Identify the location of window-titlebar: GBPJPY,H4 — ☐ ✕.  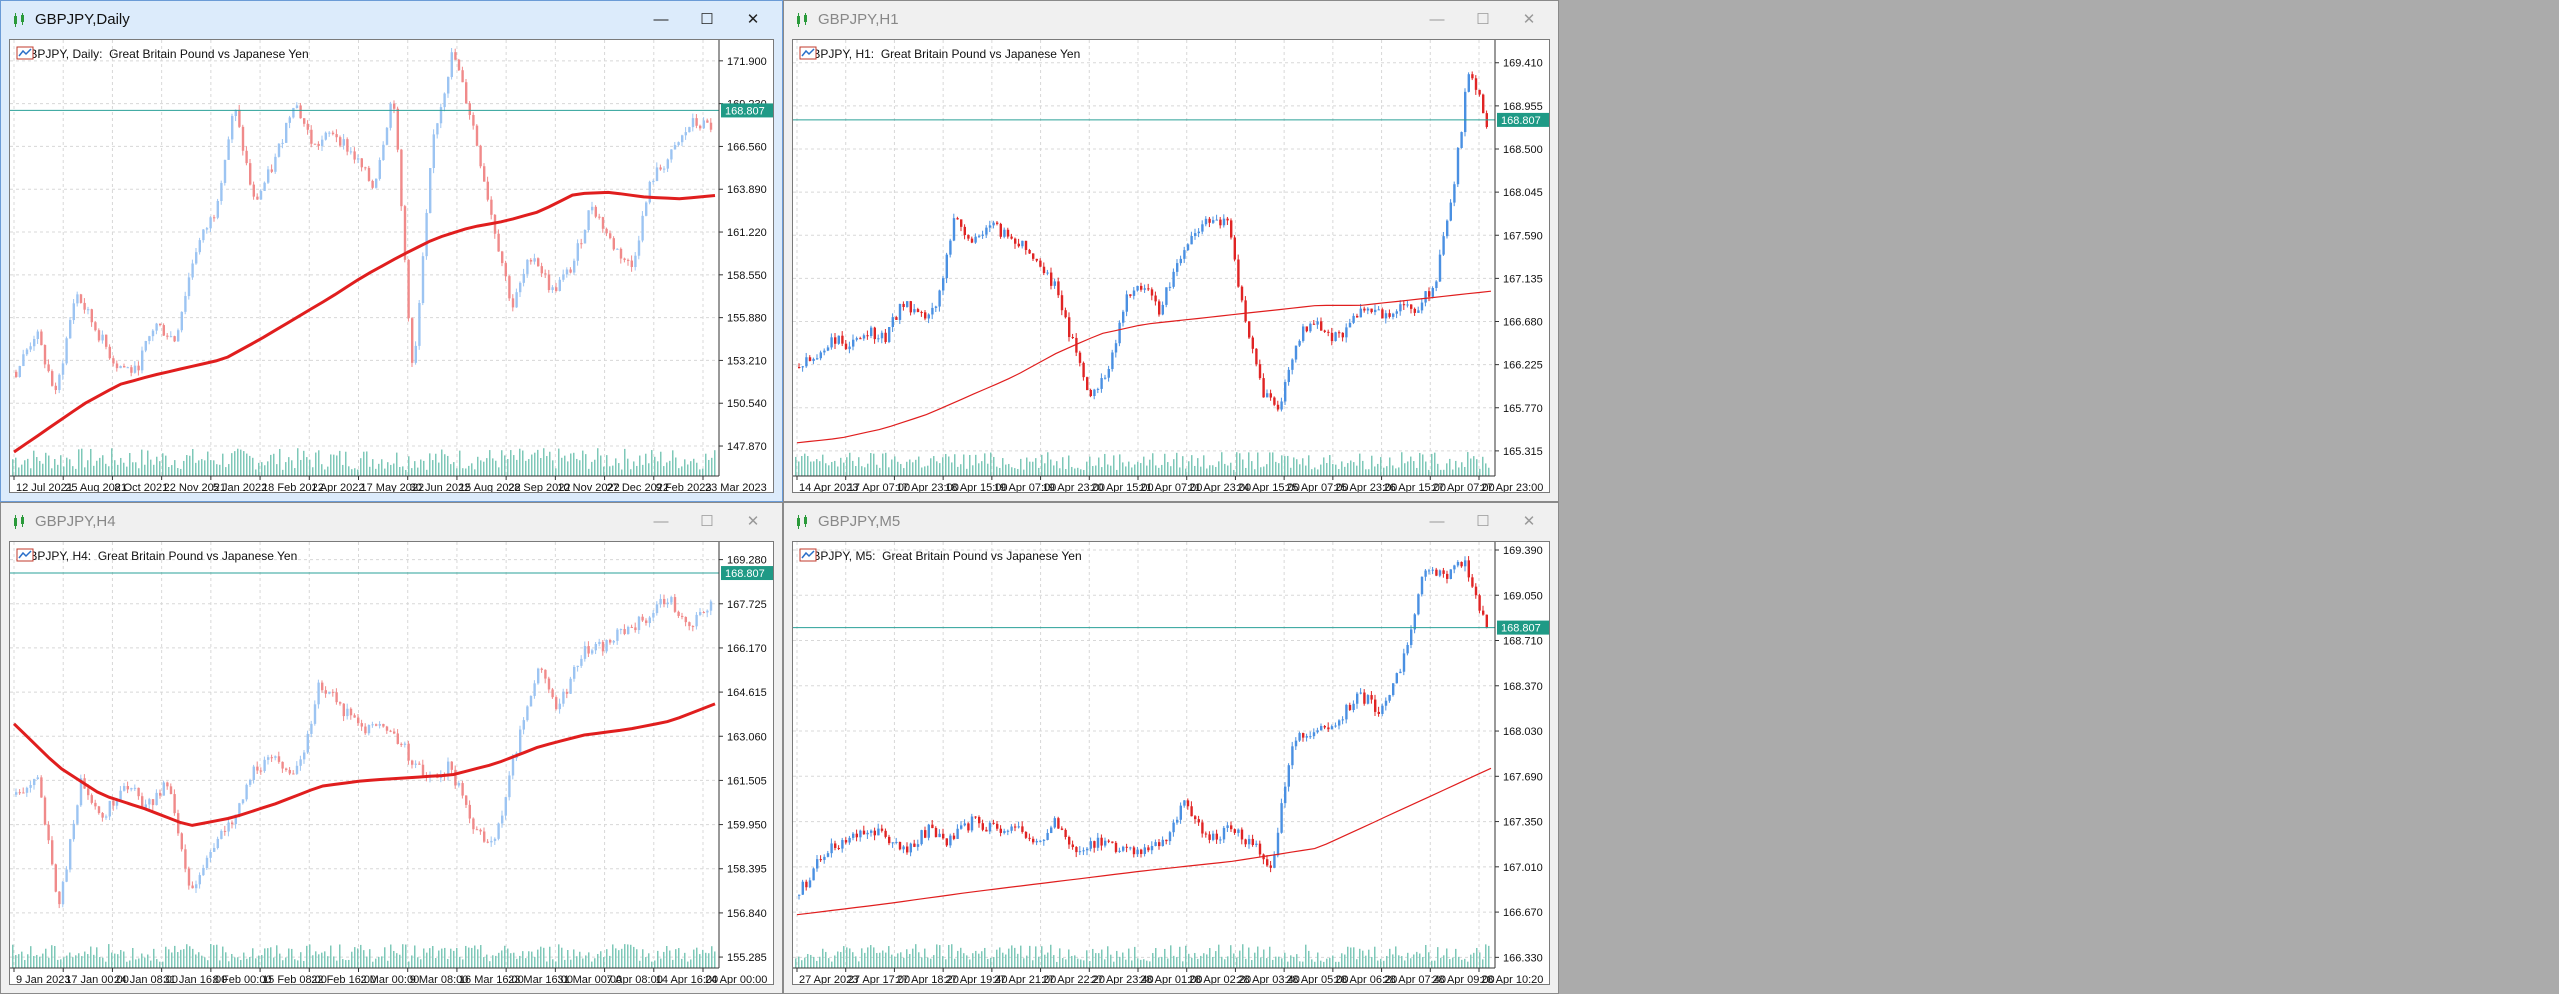
(391, 522).